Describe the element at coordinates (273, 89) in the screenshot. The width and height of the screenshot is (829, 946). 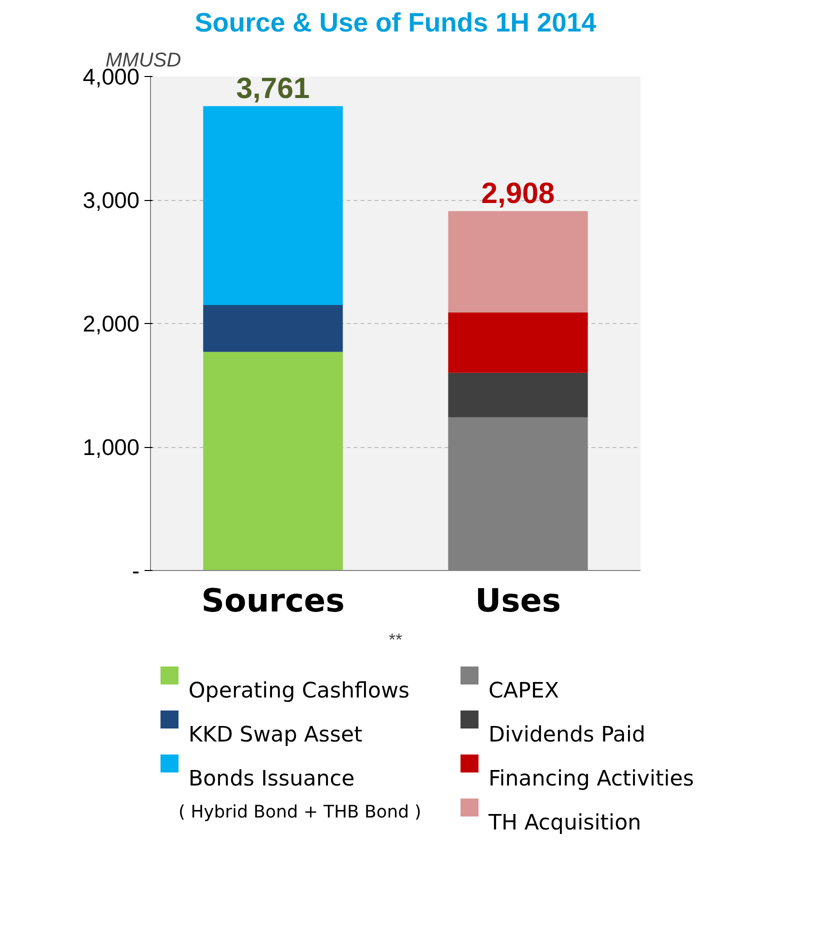
I see `total-label: 3,761` at that location.